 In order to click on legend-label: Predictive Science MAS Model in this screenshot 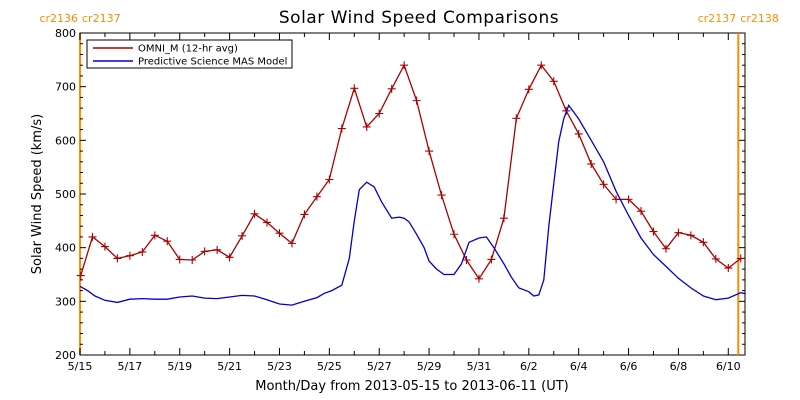, I will do `click(212, 62)`.